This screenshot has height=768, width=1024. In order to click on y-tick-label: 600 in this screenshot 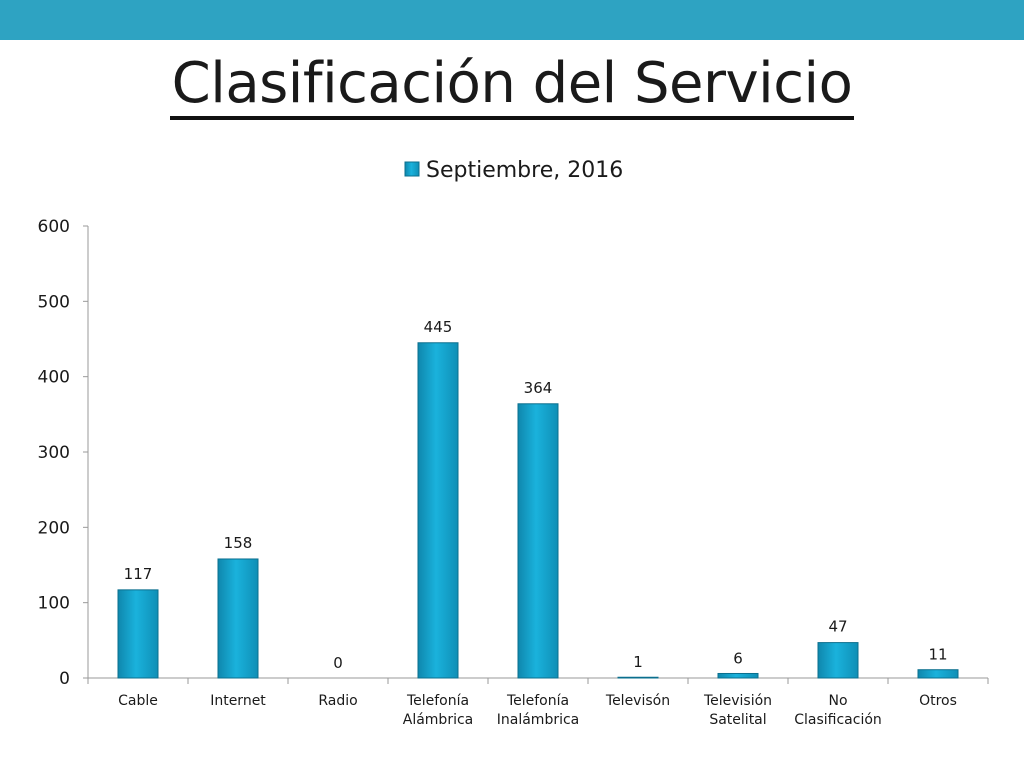, I will do `click(54, 227)`.